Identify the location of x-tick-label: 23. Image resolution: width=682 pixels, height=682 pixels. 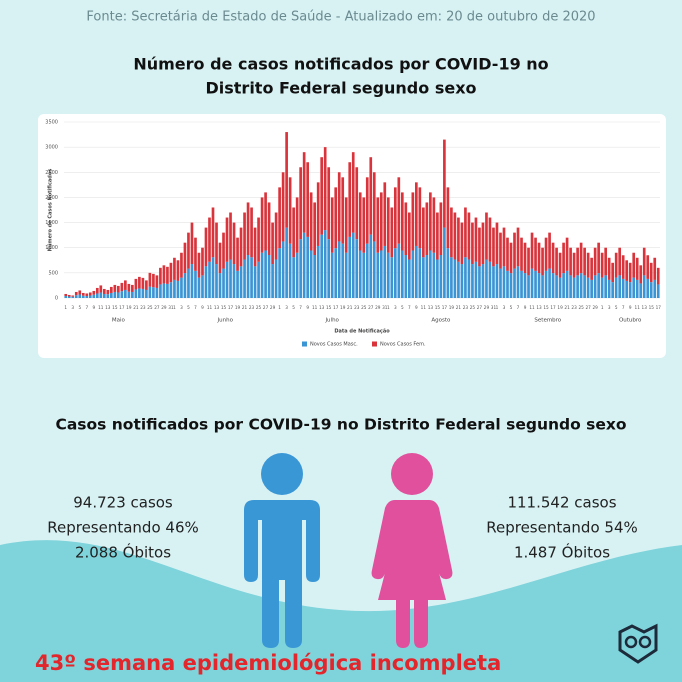
(357, 307).